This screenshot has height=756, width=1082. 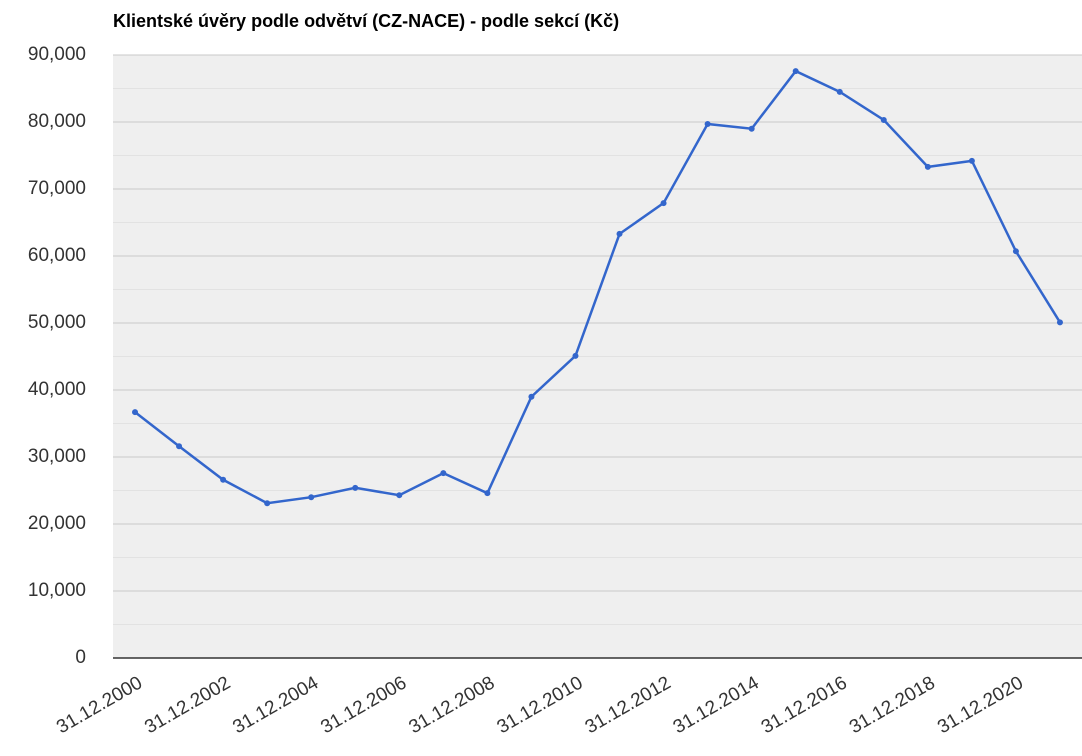 I want to click on x-tick-label: 31.12.2020, so click(x=980, y=705).